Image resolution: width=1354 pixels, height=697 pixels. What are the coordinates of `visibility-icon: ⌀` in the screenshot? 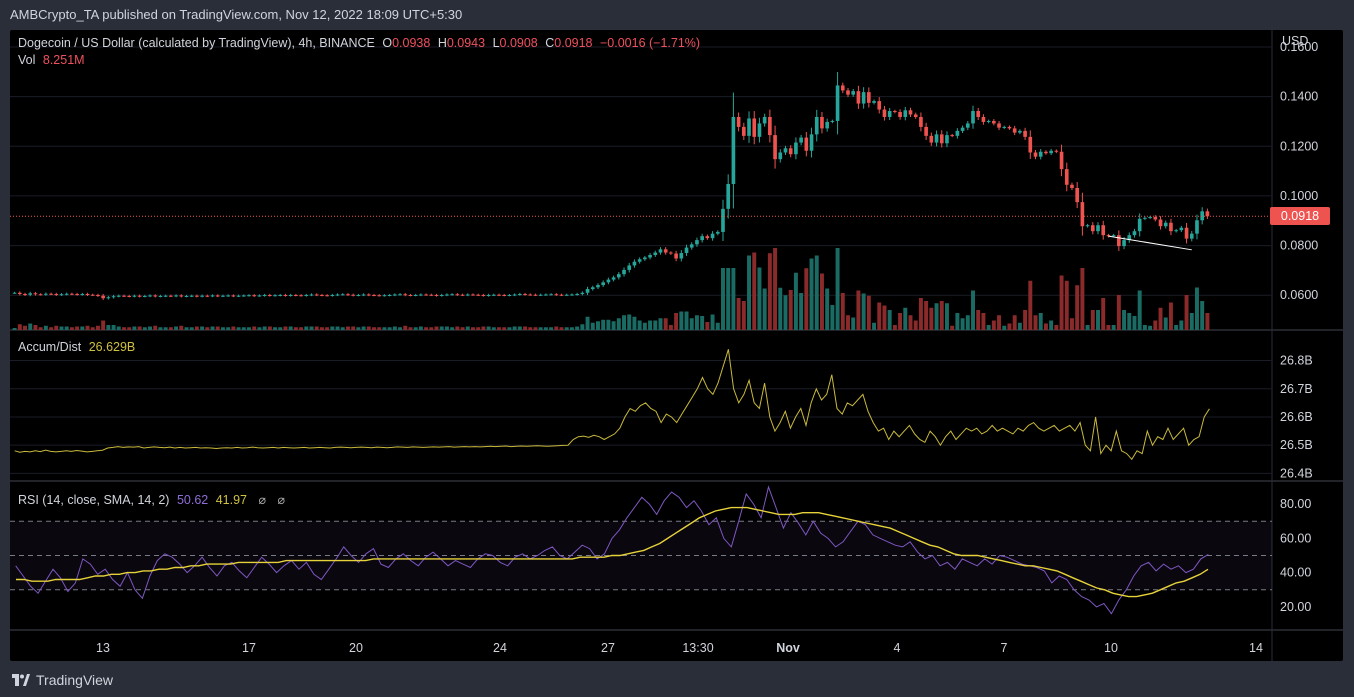 It's located at (262, 500).